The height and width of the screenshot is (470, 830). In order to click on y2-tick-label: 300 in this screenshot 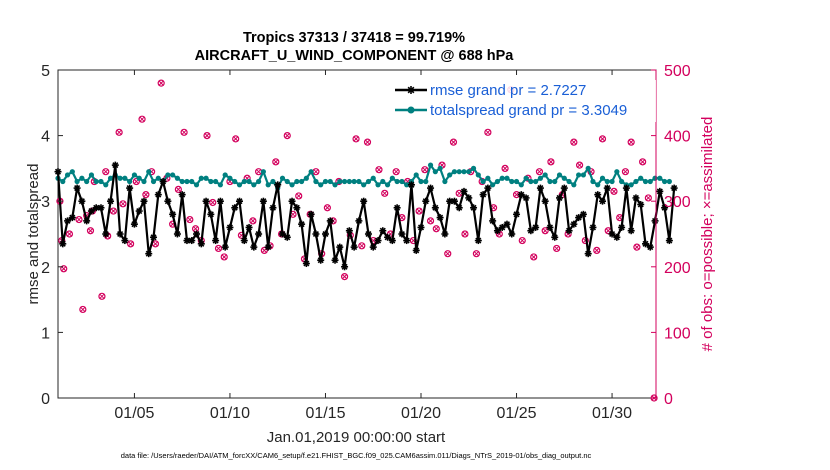, I will do `click(677, 202)`.